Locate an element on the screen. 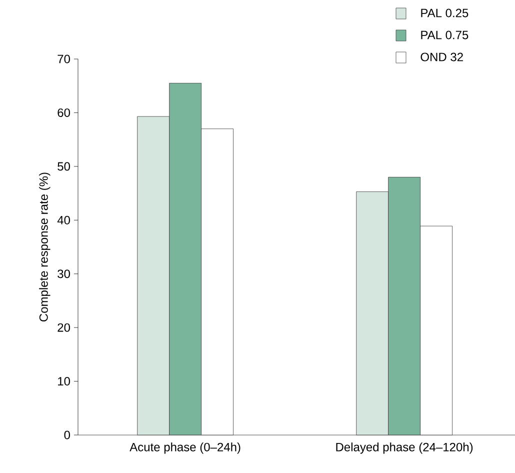 The height and width of the screenshot is (473, 515). legend-label: OND 32 is located at coordinates (441, 57).